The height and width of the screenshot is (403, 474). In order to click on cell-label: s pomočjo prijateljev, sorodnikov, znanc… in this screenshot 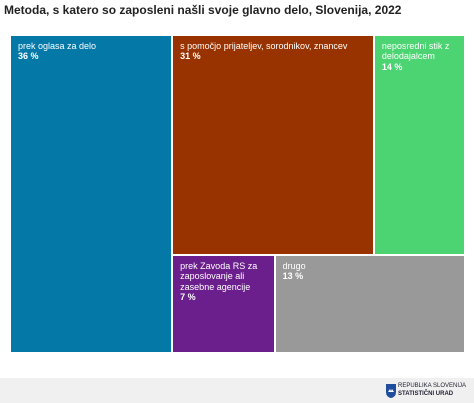, I will do `click(264, 46)`.